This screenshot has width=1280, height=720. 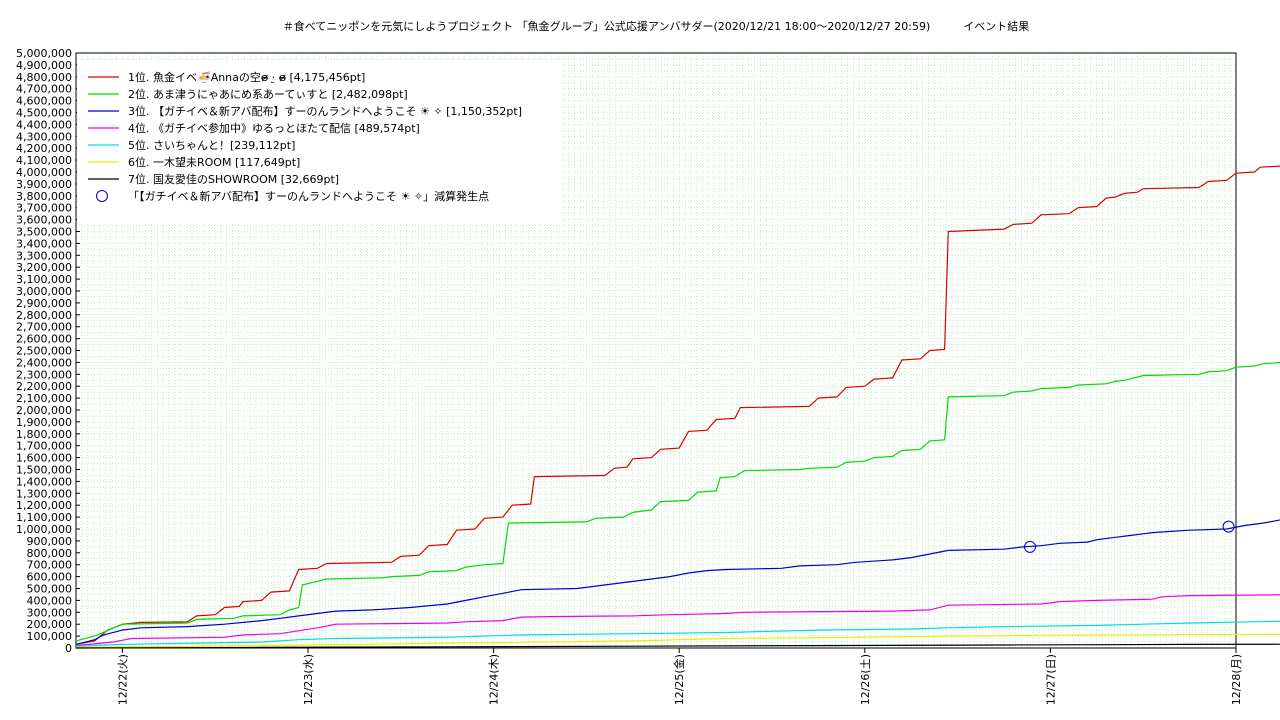 What do you see at coordinates (44, 505) in the screenshot?
I see `y-tick-label: 1,200,000` at bounding box center [44, 505].